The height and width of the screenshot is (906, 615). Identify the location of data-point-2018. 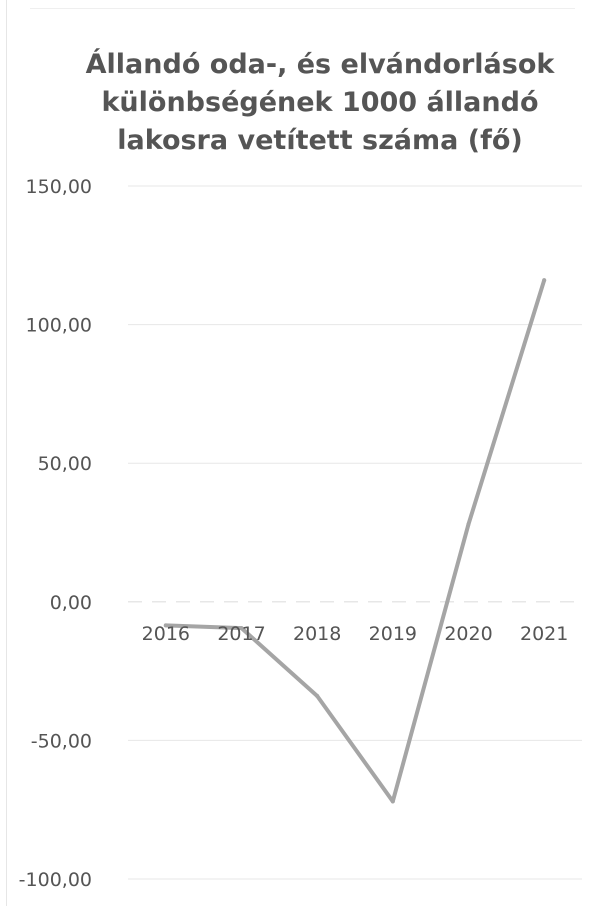
(317, 696).